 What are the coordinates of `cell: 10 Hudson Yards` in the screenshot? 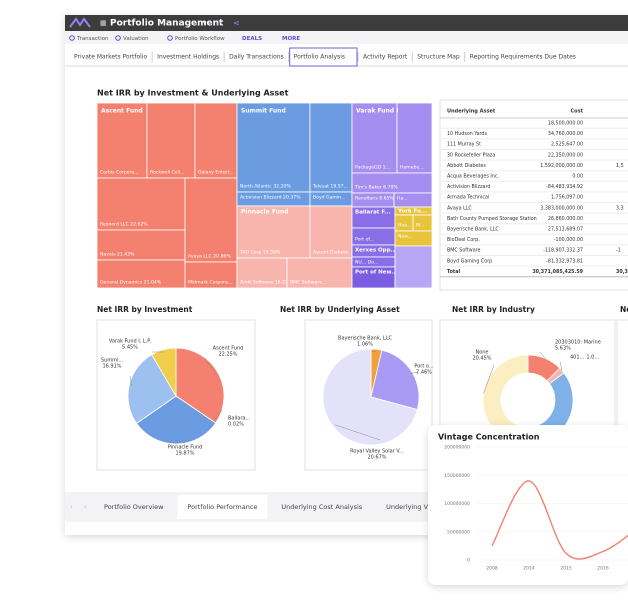 It's located at (467, 134).